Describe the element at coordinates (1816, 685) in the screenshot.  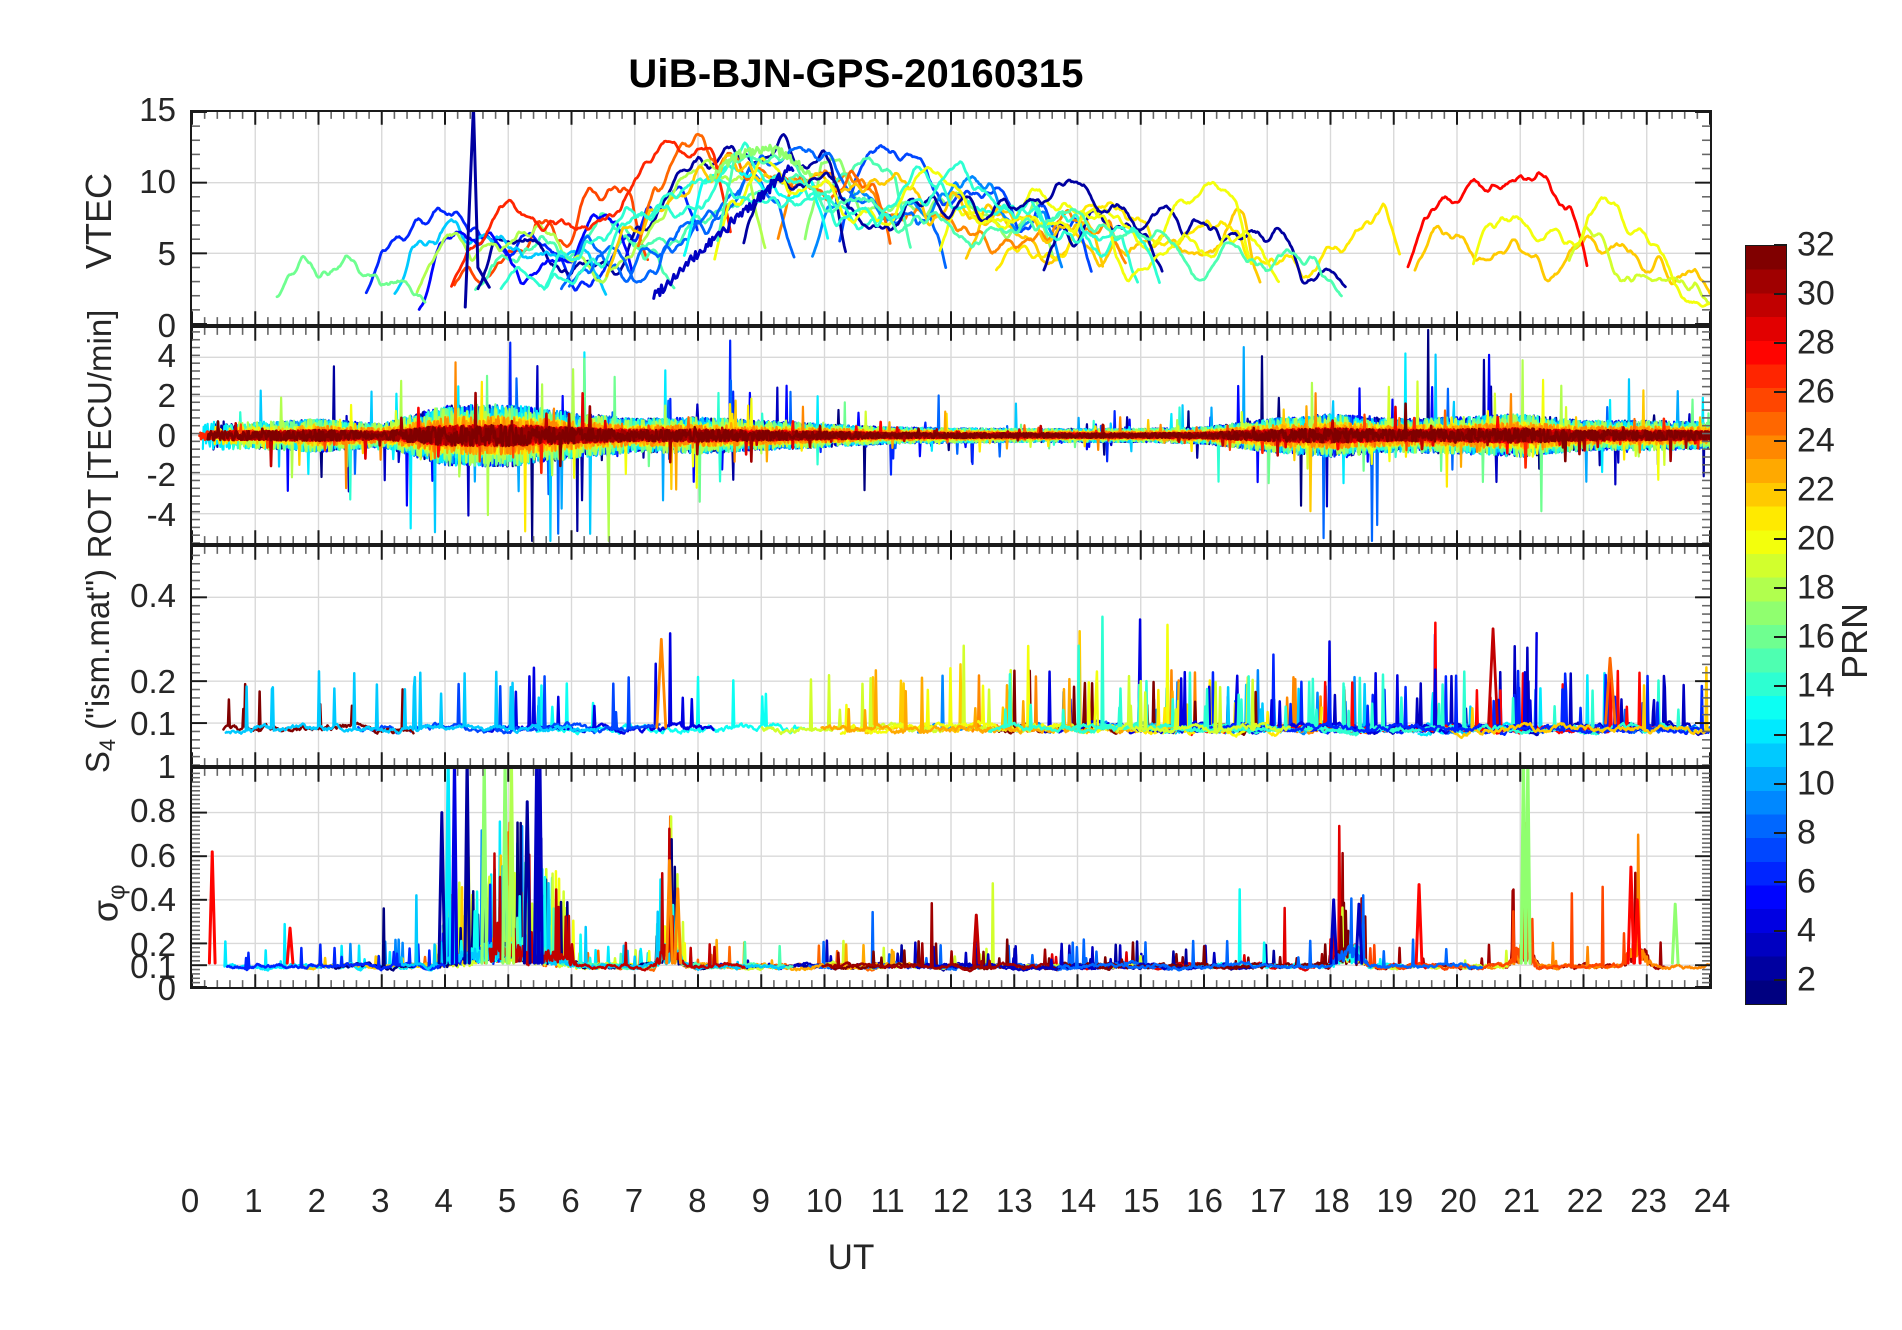
I see `colorbar-tick-label: 14` at that location.